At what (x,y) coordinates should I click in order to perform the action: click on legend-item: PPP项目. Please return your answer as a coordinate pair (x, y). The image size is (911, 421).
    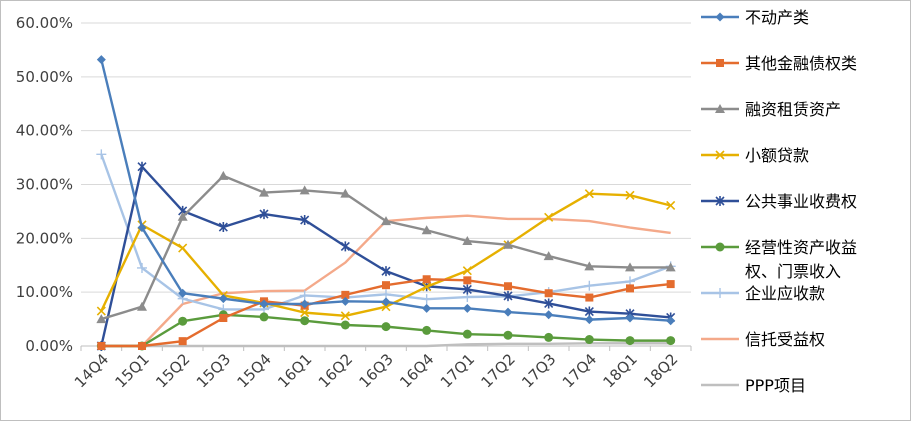
    Looking at the image, I should click on (753, 385).